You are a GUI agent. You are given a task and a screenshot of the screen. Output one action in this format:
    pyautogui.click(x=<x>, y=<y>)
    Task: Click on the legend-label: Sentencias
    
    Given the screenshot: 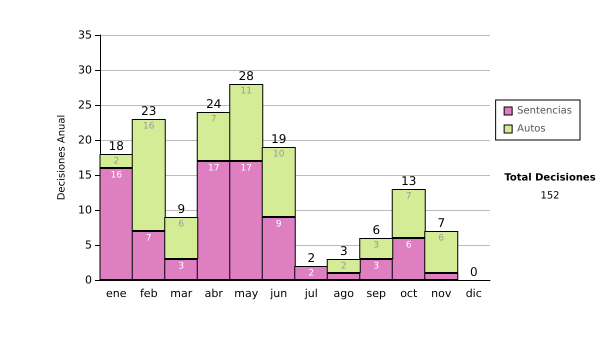 What is the action you would take?
    pyautogui.click(x=544, y=111)
    